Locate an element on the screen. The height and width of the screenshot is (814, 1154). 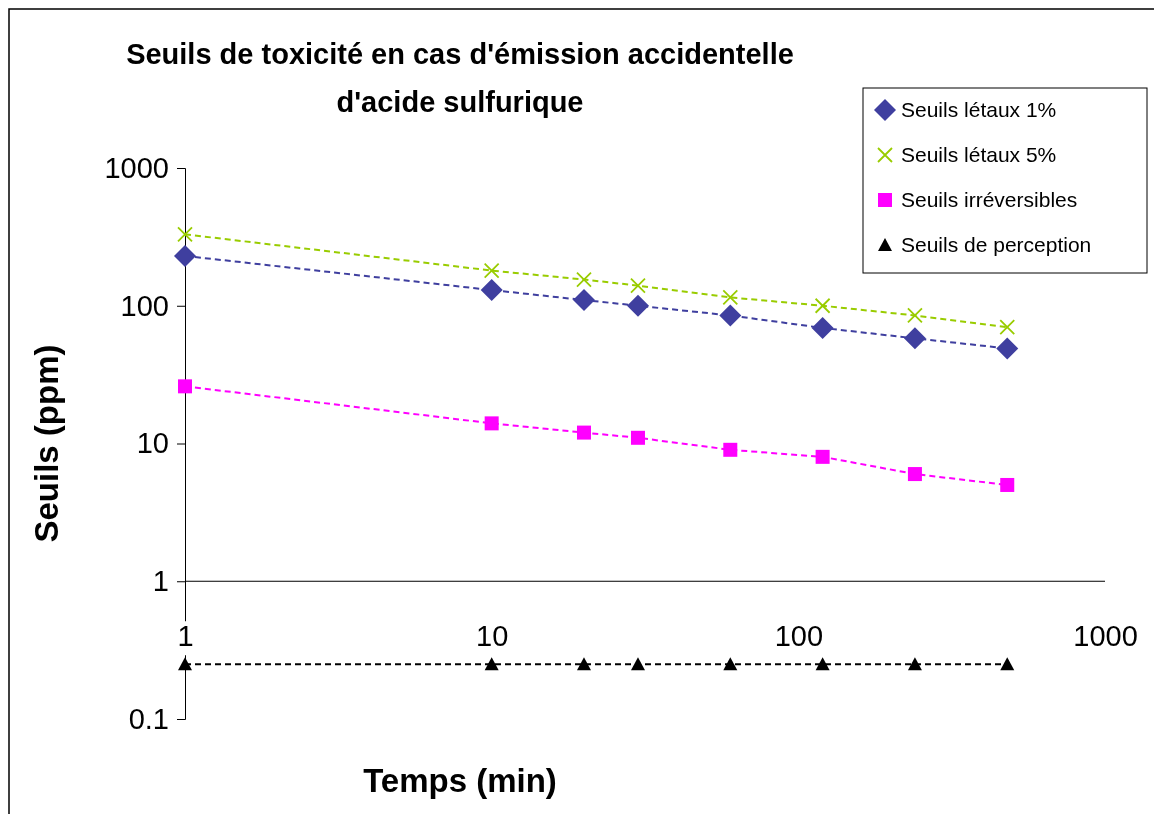
legend-label: Seuils létaux 5% is located at coordinates (979, 155).